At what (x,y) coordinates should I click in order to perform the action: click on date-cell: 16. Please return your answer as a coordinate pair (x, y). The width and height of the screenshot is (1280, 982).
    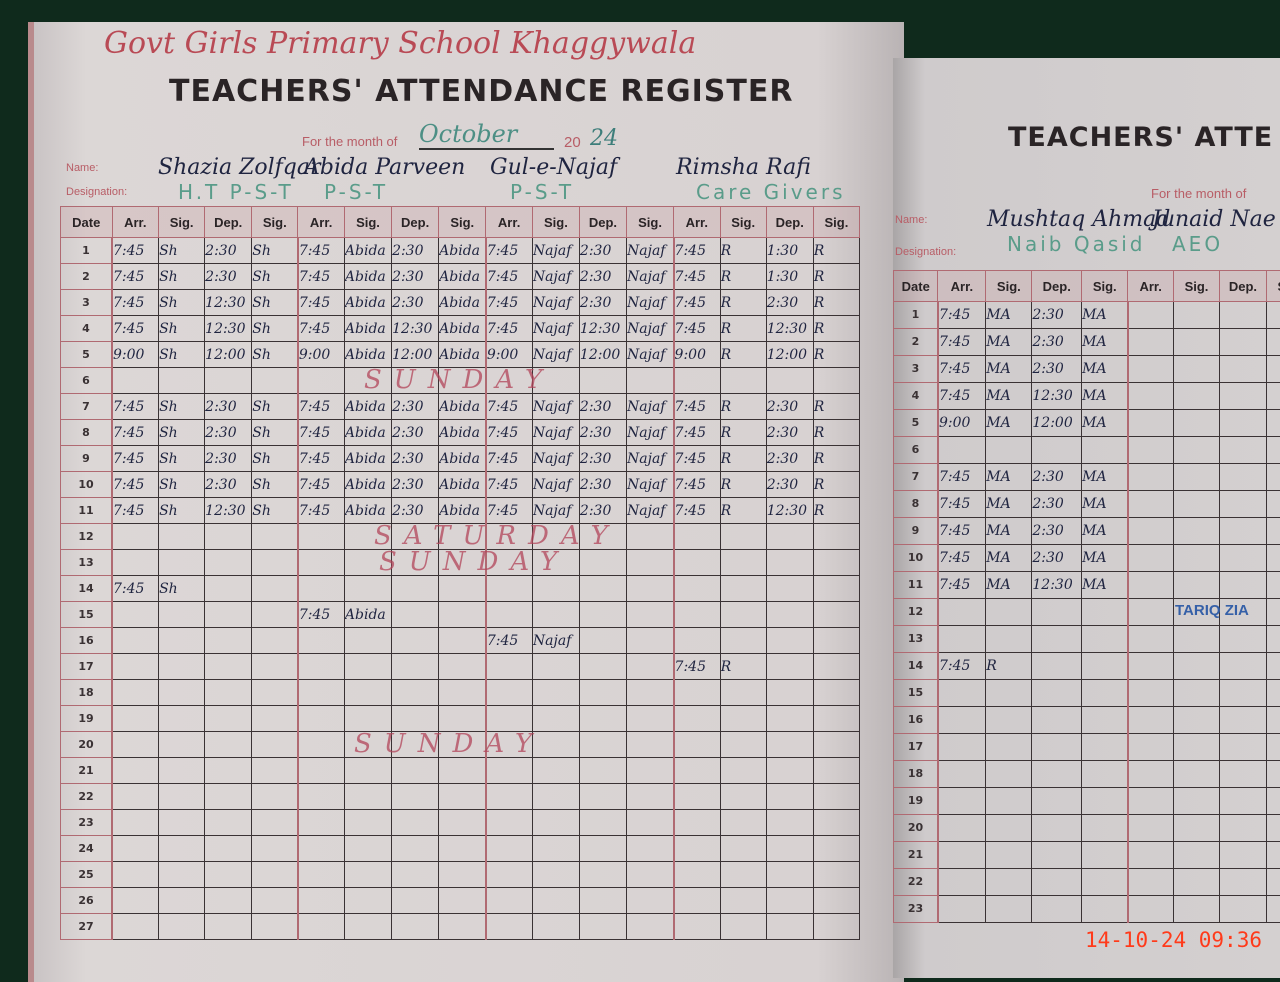
    Looking at the image, I should click on (87, 641).